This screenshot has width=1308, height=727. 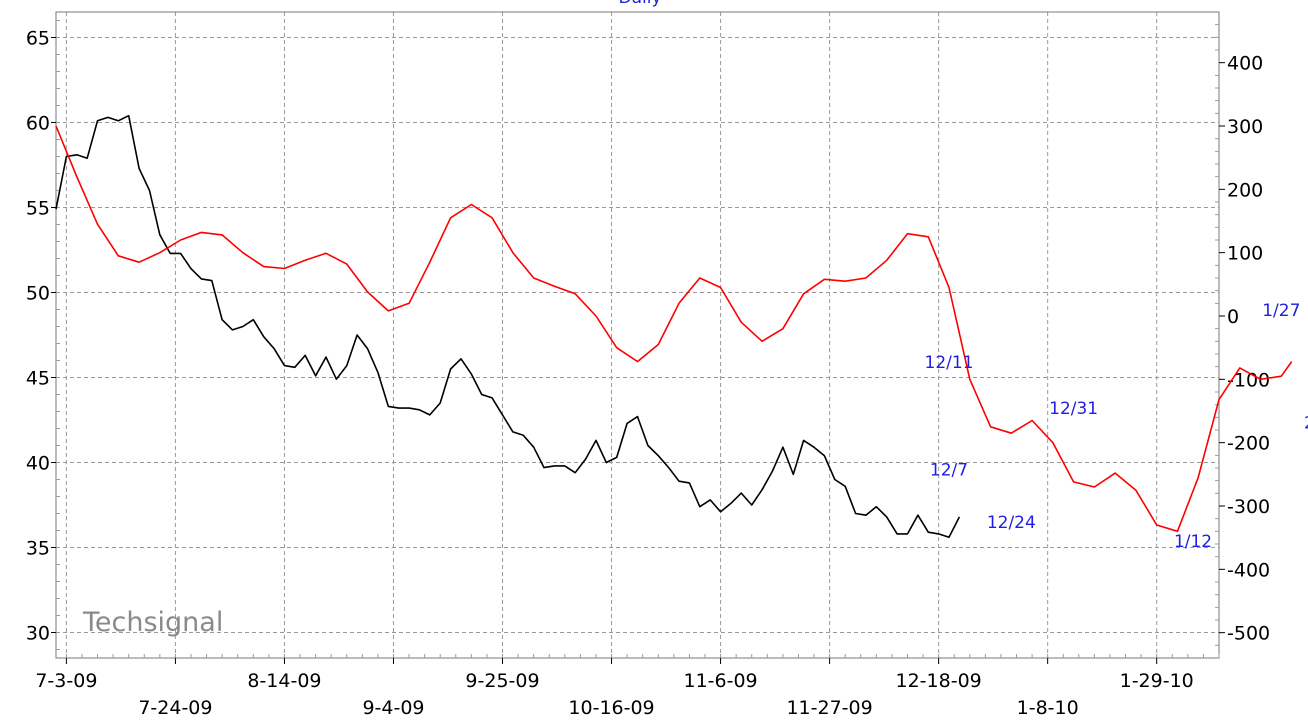 I want to click on left-tick-label: 30, so click(x=38, y=634).